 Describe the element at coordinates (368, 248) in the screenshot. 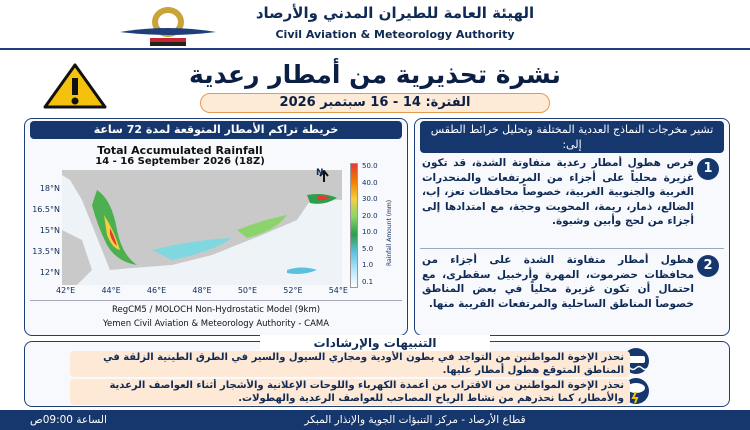

I see `colorbar-tick: 5.0` at that location.